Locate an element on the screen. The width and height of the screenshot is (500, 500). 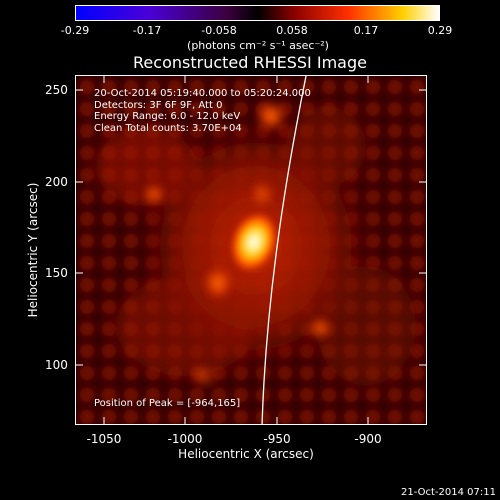
x-axis-title: Heliocentric X (arcsec) is located at coordinates (246, 454).